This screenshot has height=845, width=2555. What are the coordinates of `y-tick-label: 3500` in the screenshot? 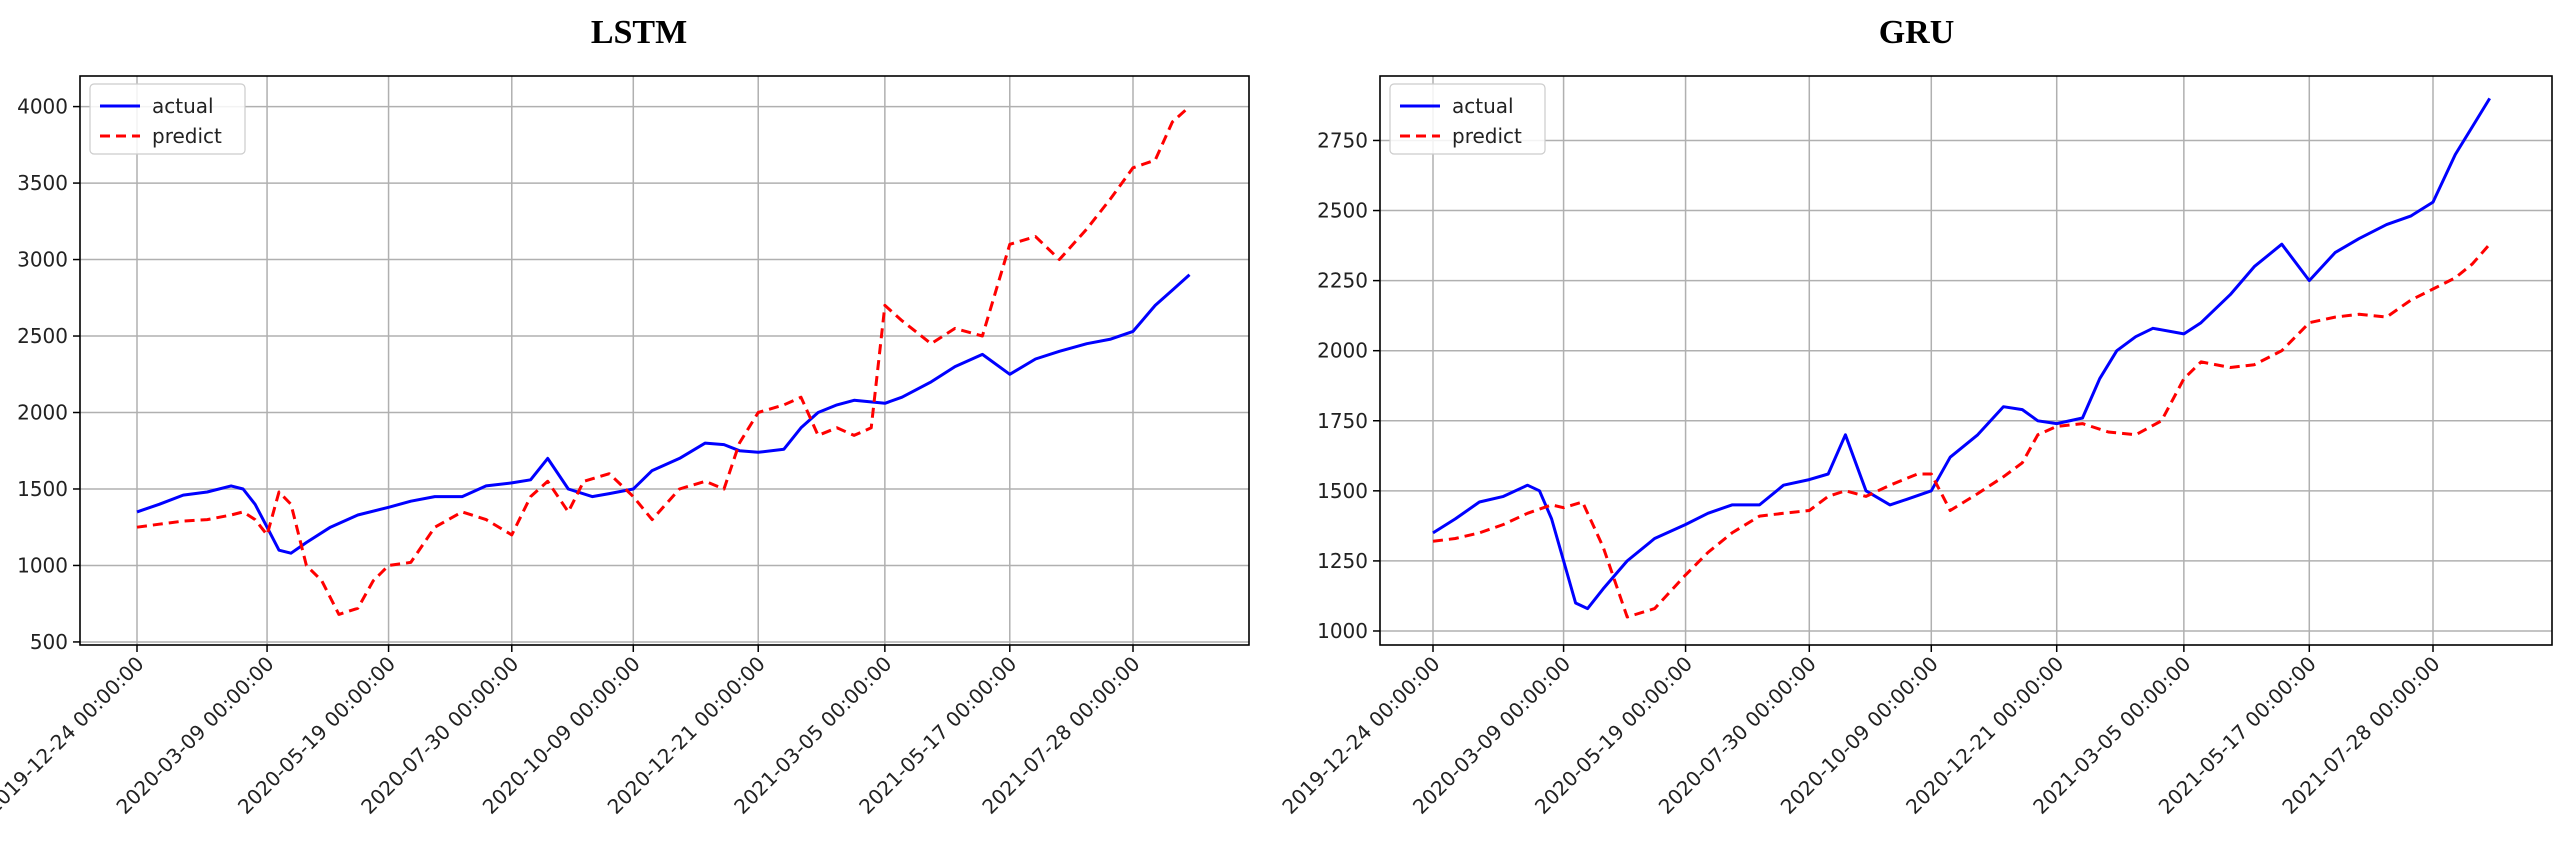 It's located at (42, 183).